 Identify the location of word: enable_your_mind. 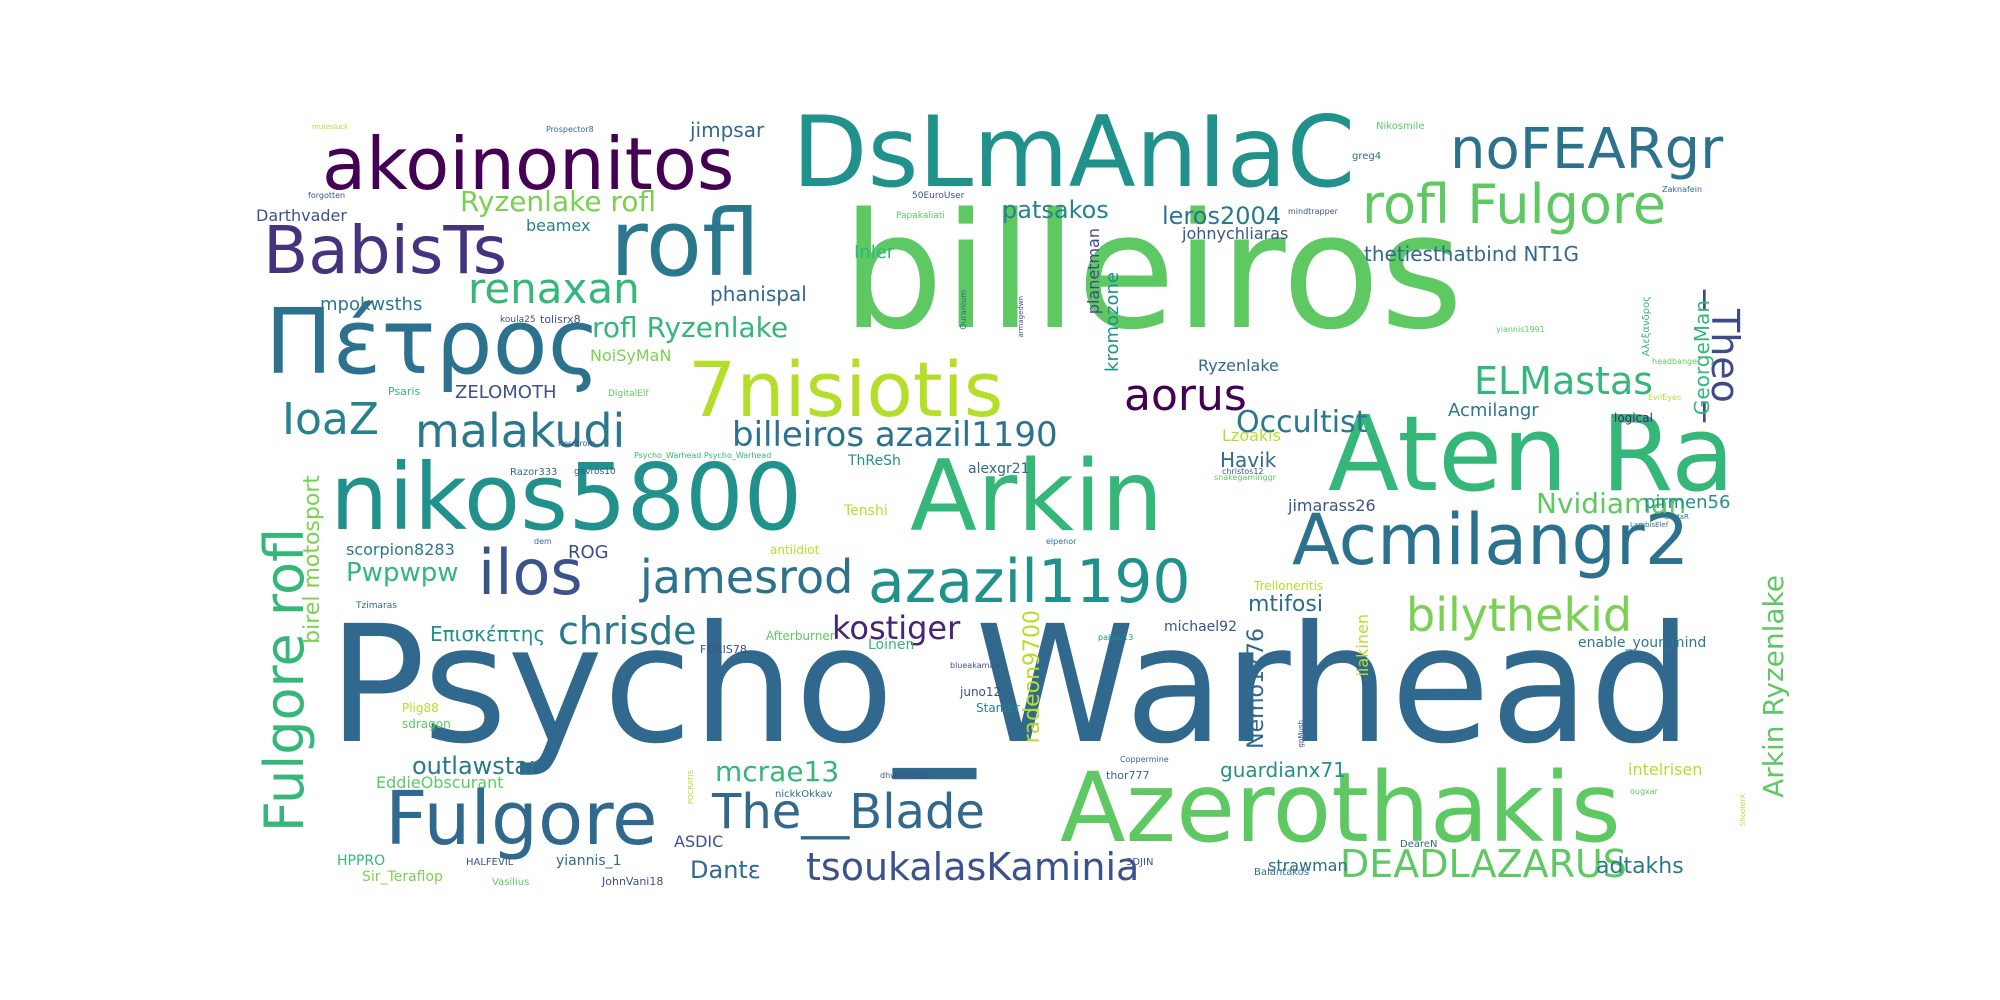
(1642, 643).